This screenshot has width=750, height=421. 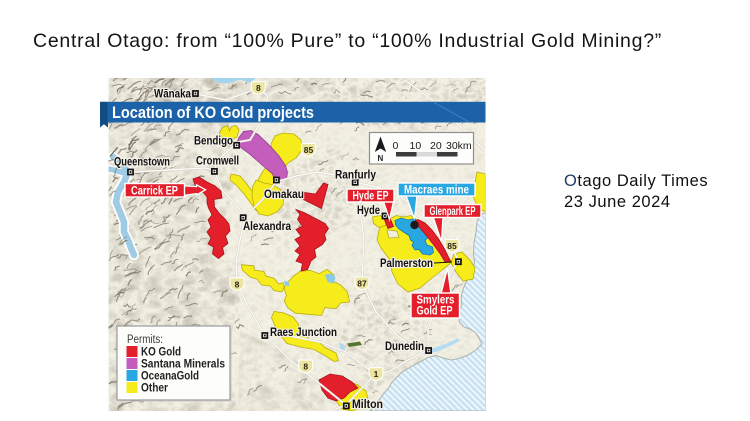 I want to click on svg-text: Hyde, so click(x=368, y=210).